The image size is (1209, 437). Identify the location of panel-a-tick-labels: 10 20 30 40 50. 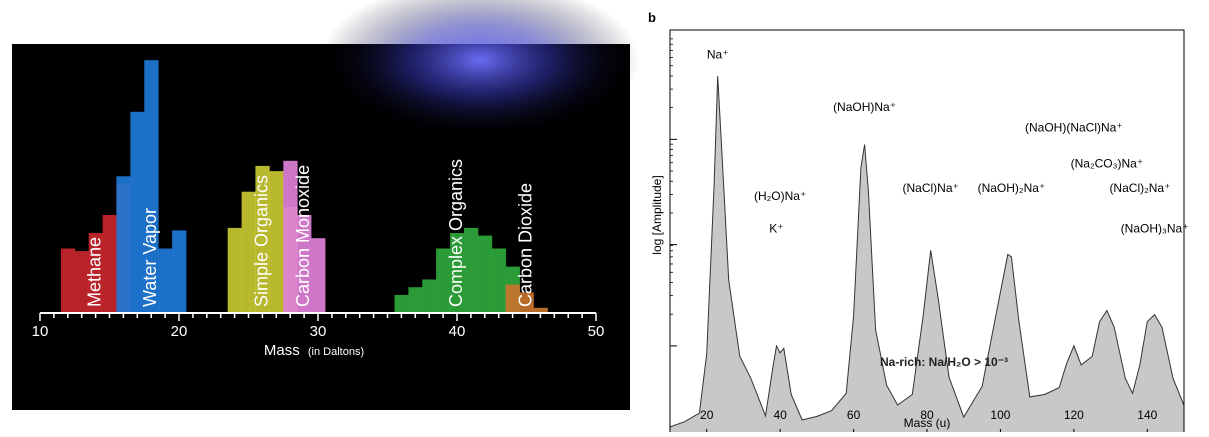
(318, 331).